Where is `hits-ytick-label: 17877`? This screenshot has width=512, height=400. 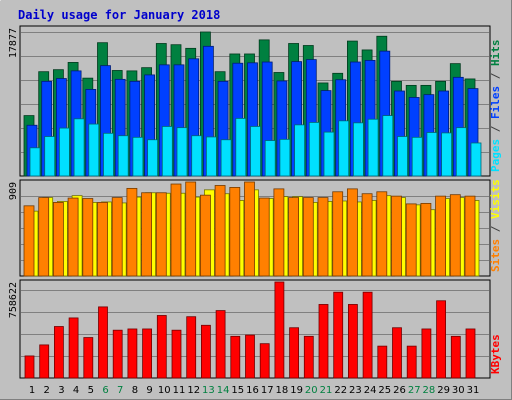
hits-ytick-label: 17877 is located at coordinates (13, 43).